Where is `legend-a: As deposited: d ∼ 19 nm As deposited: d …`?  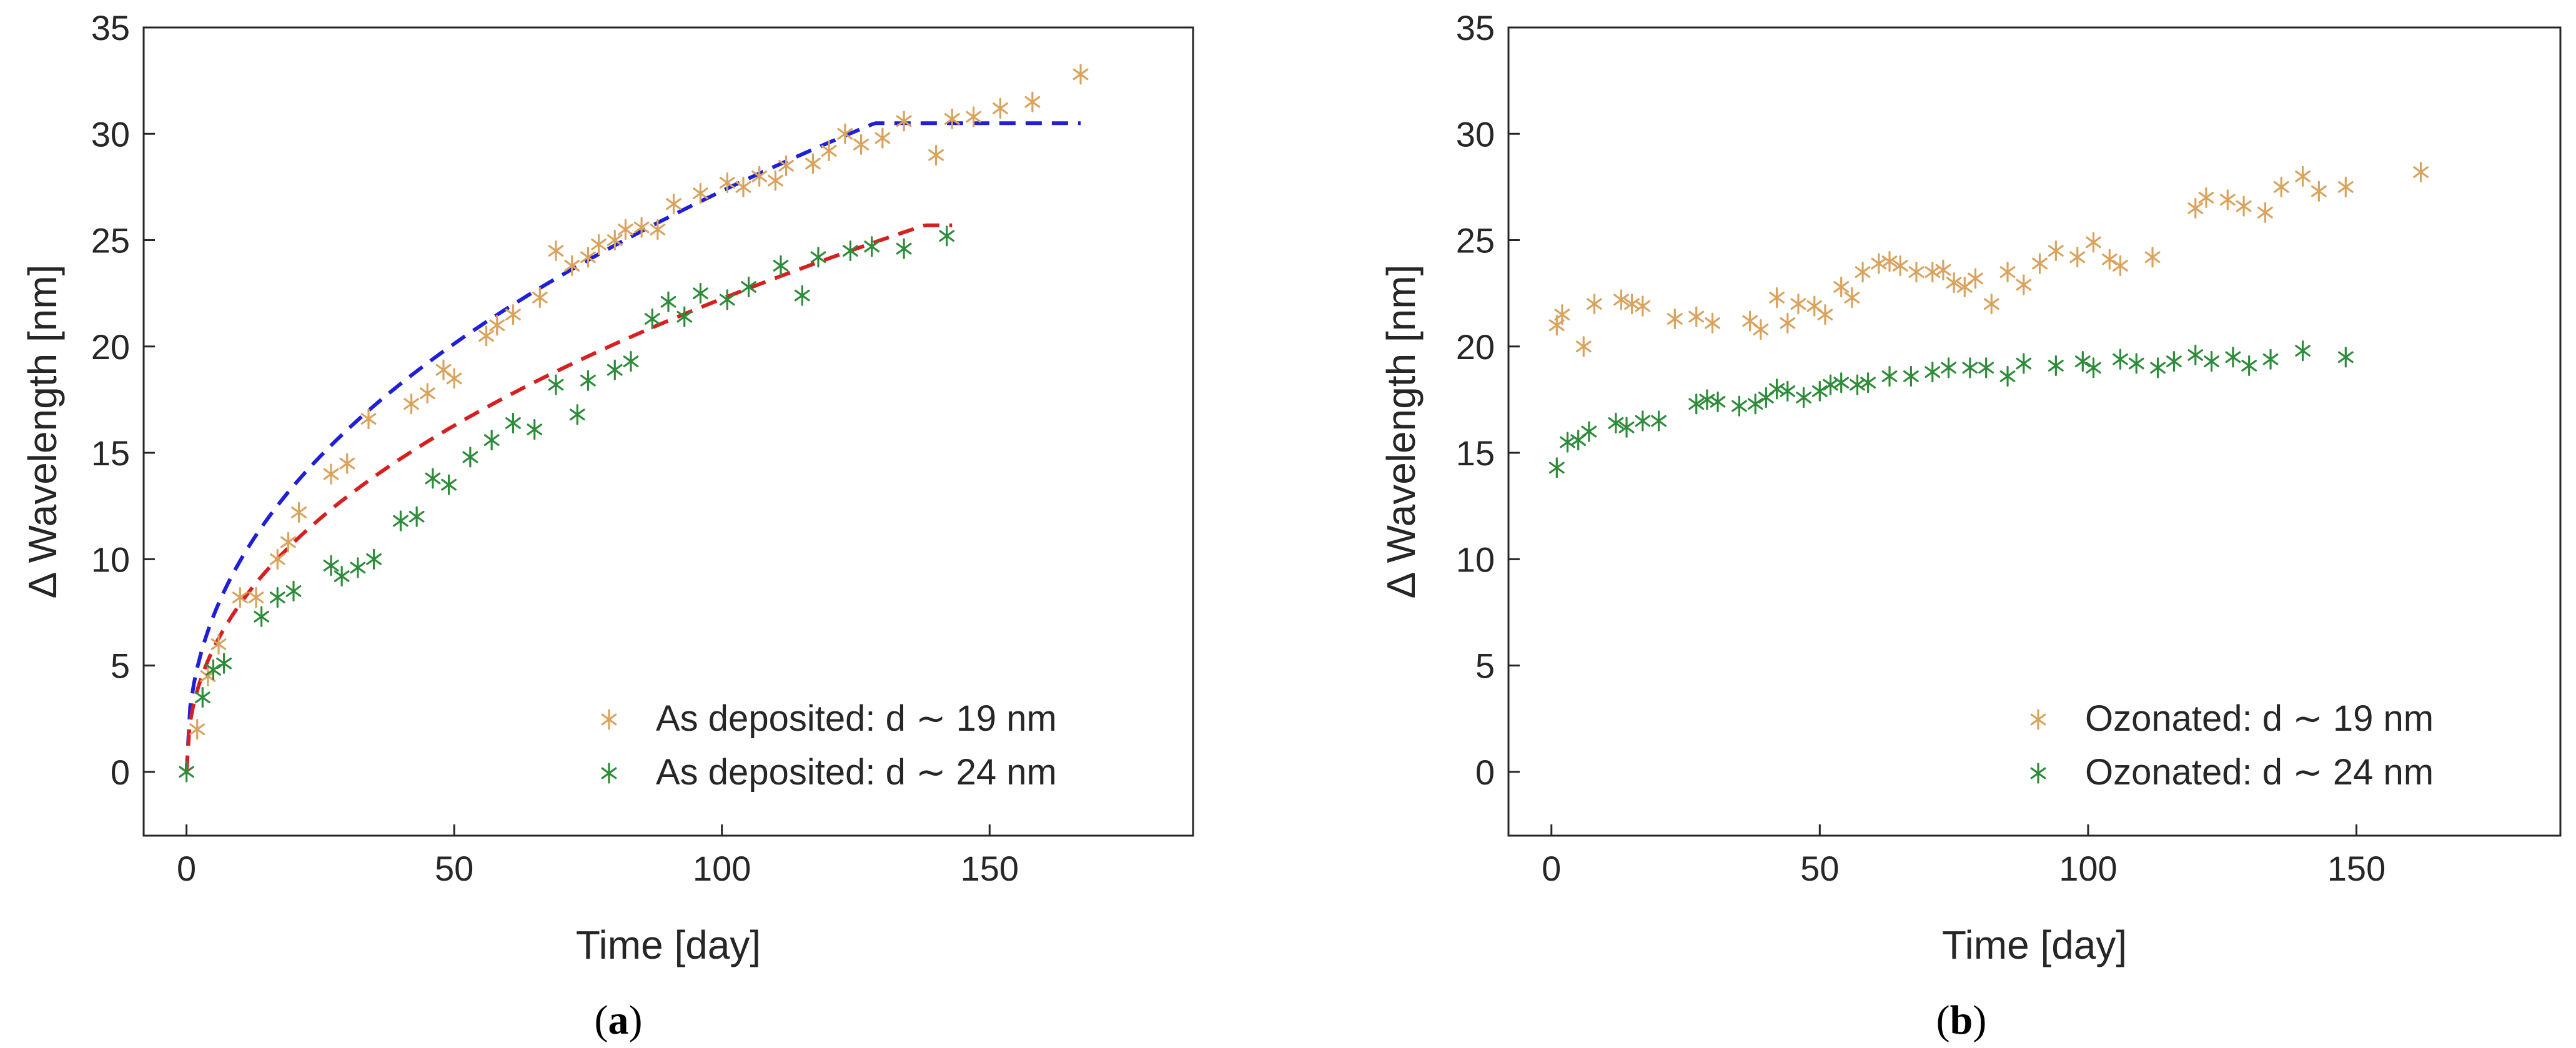 legend-a: As deposited: d ∼ 19 nm As deposited: d … is located at coordinates (829, 745).